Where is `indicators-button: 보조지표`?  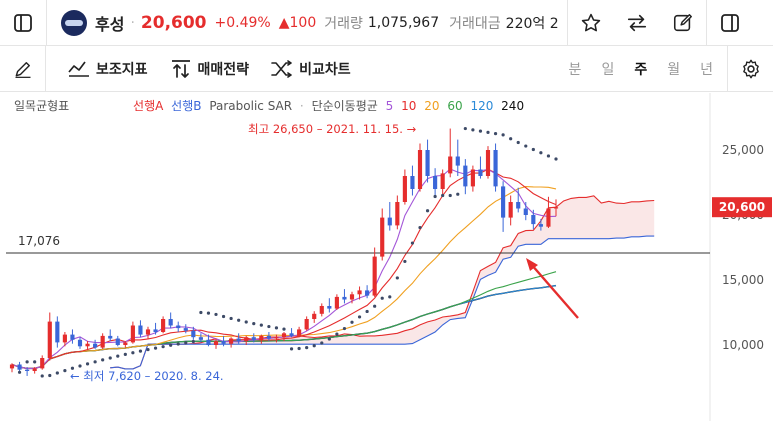
indicators-button: 보조지표 is located at coordinates (108, 69).